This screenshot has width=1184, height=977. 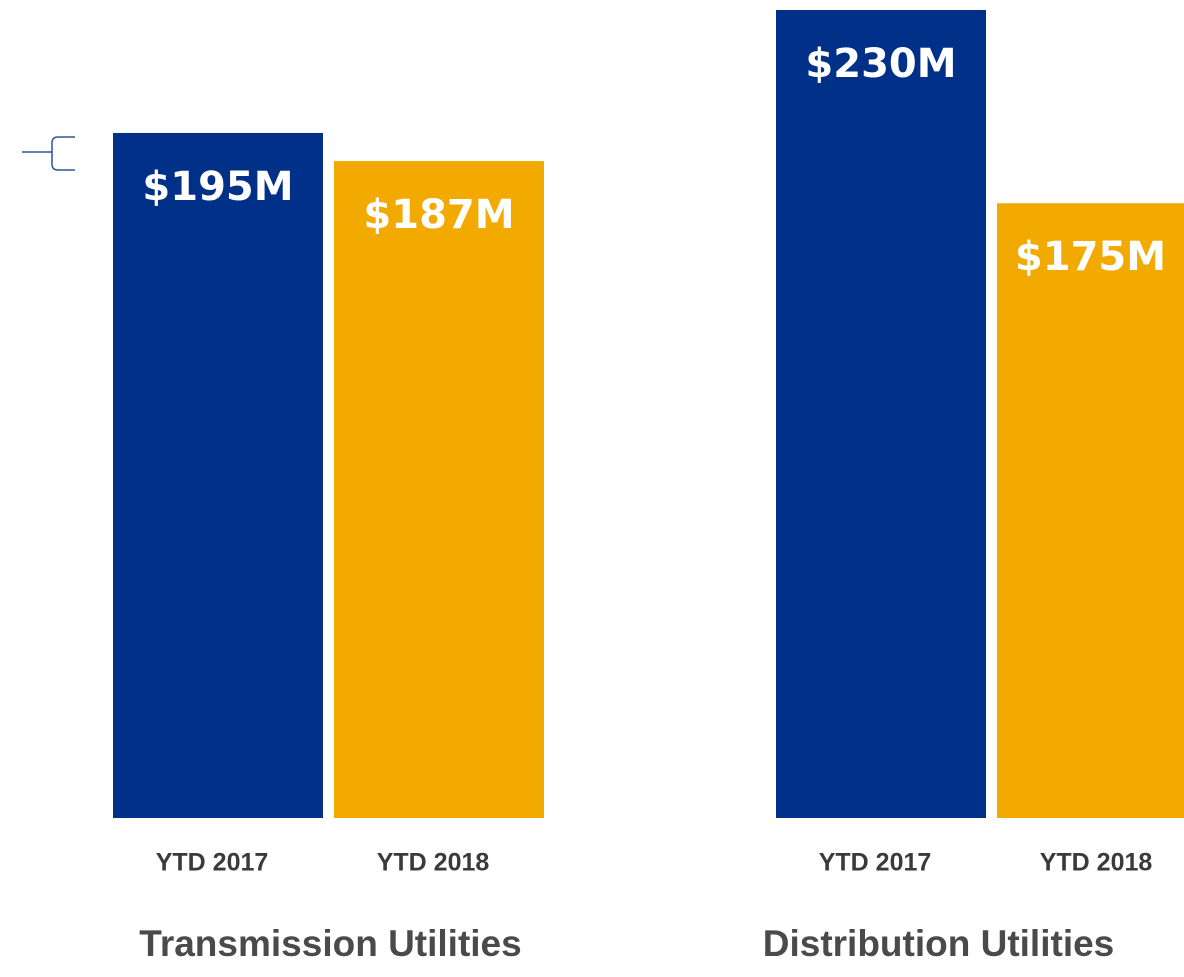 I want to click on value-label: $175M, so click(x=1090, y=257).